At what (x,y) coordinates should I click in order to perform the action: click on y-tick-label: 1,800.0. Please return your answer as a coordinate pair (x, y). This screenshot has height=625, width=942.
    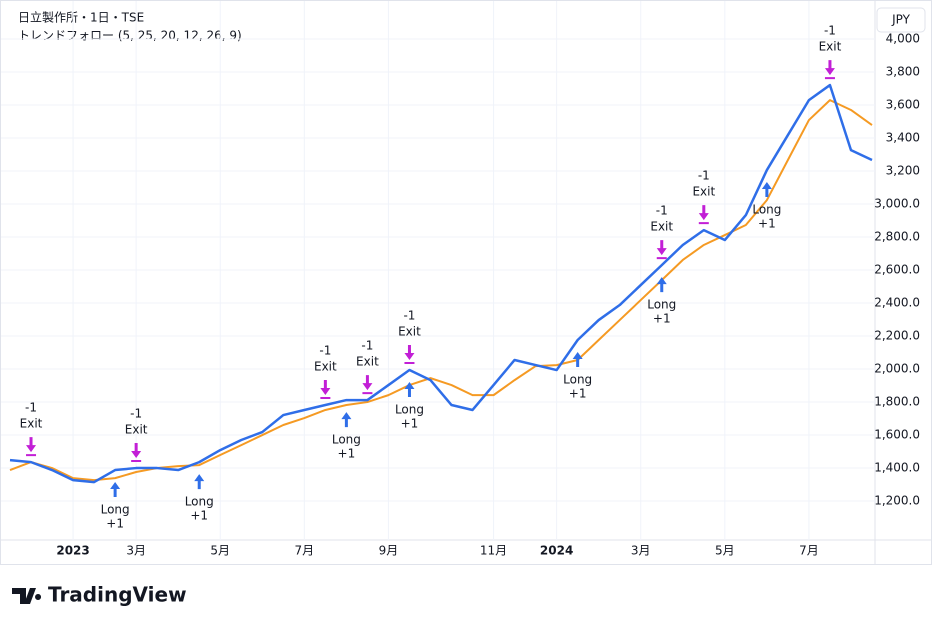
    Looking at the image, I should click on (897, 402).